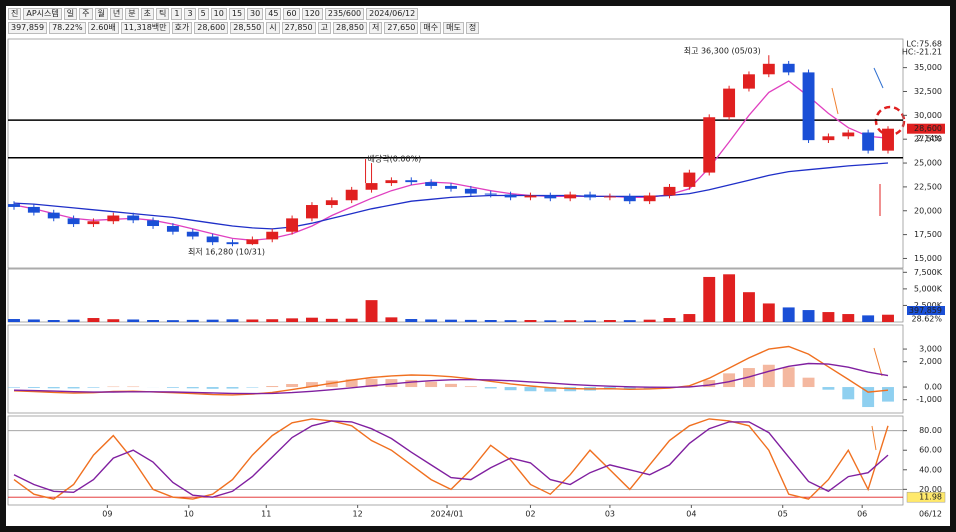 The height and width of the screenshot is (532, 956). Describe the element at coordinates (42, 14) in the screenshot. I see `toolbar-item: AP시스템` at that location.